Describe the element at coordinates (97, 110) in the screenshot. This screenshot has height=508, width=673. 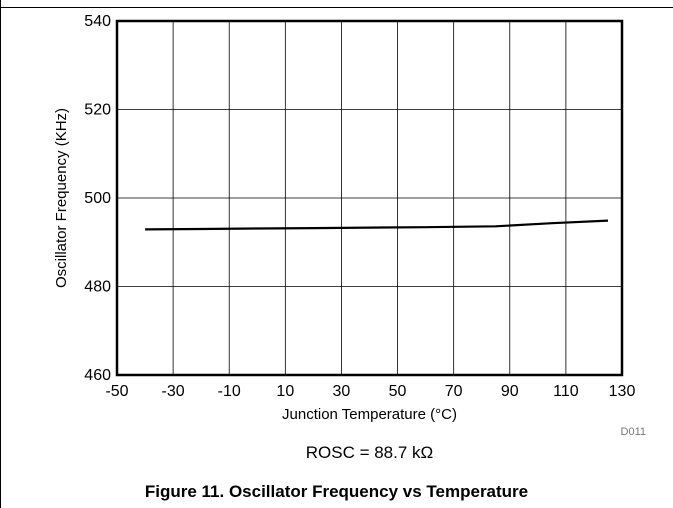
I see `y-tick-label-3: 520` at that location.